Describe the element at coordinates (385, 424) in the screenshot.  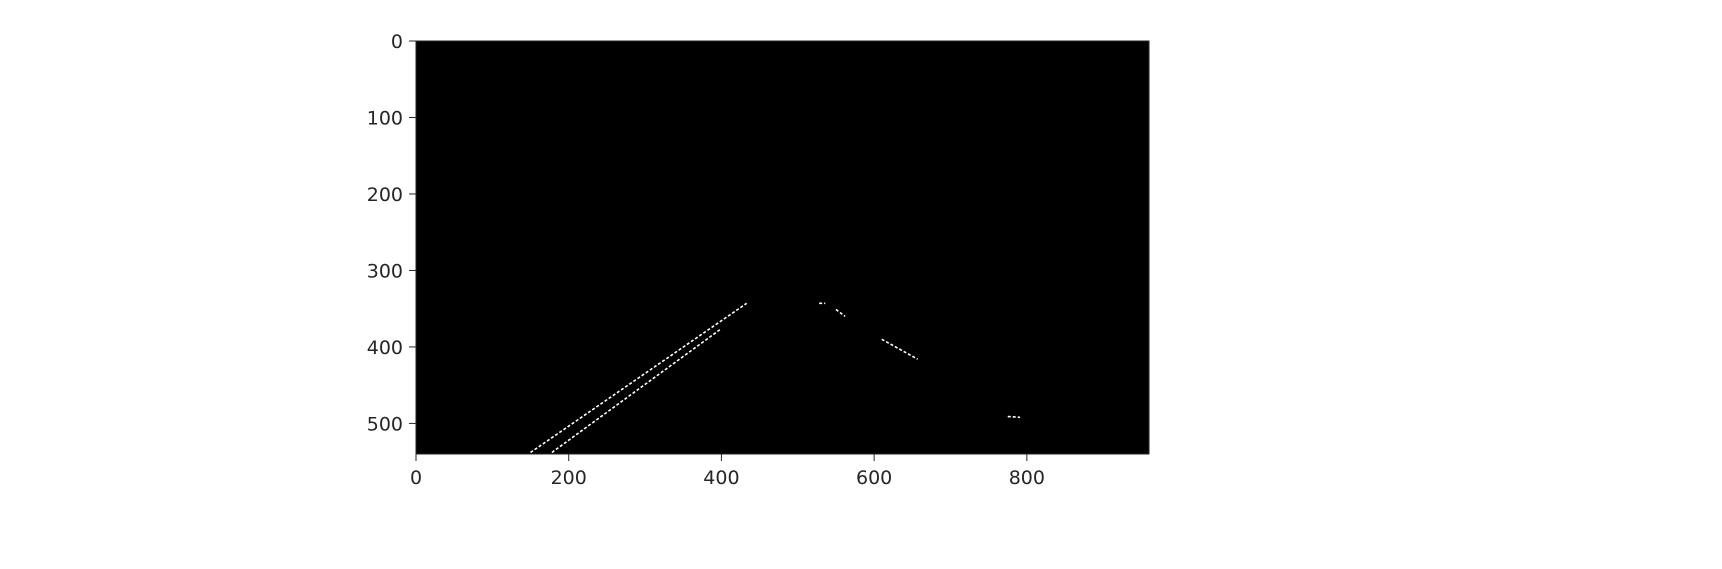
I see `y-tick-label: 500` at that location.